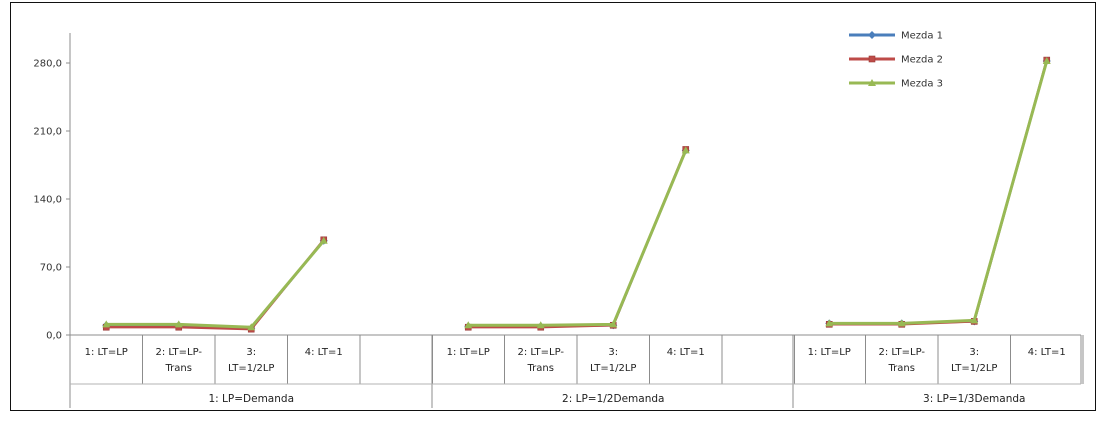  I want to click on y-tick-label: 0,0, so click(54, 336).